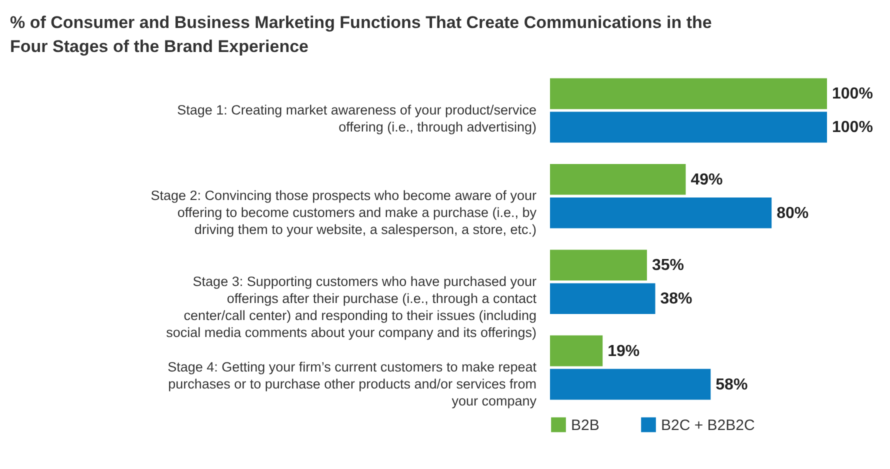 Image resolution: width=890 pixels, height=469 pixels. What do you see at coordinates (343, 213) in the screenshot?
I see `y-tick-label: Stage 2: Convincing those prospects who become aware of your offering to become customers and make a purchase (i.e., by driving them to your website, a salesperson, a store, etc.)` at bounding box center [343, 213].